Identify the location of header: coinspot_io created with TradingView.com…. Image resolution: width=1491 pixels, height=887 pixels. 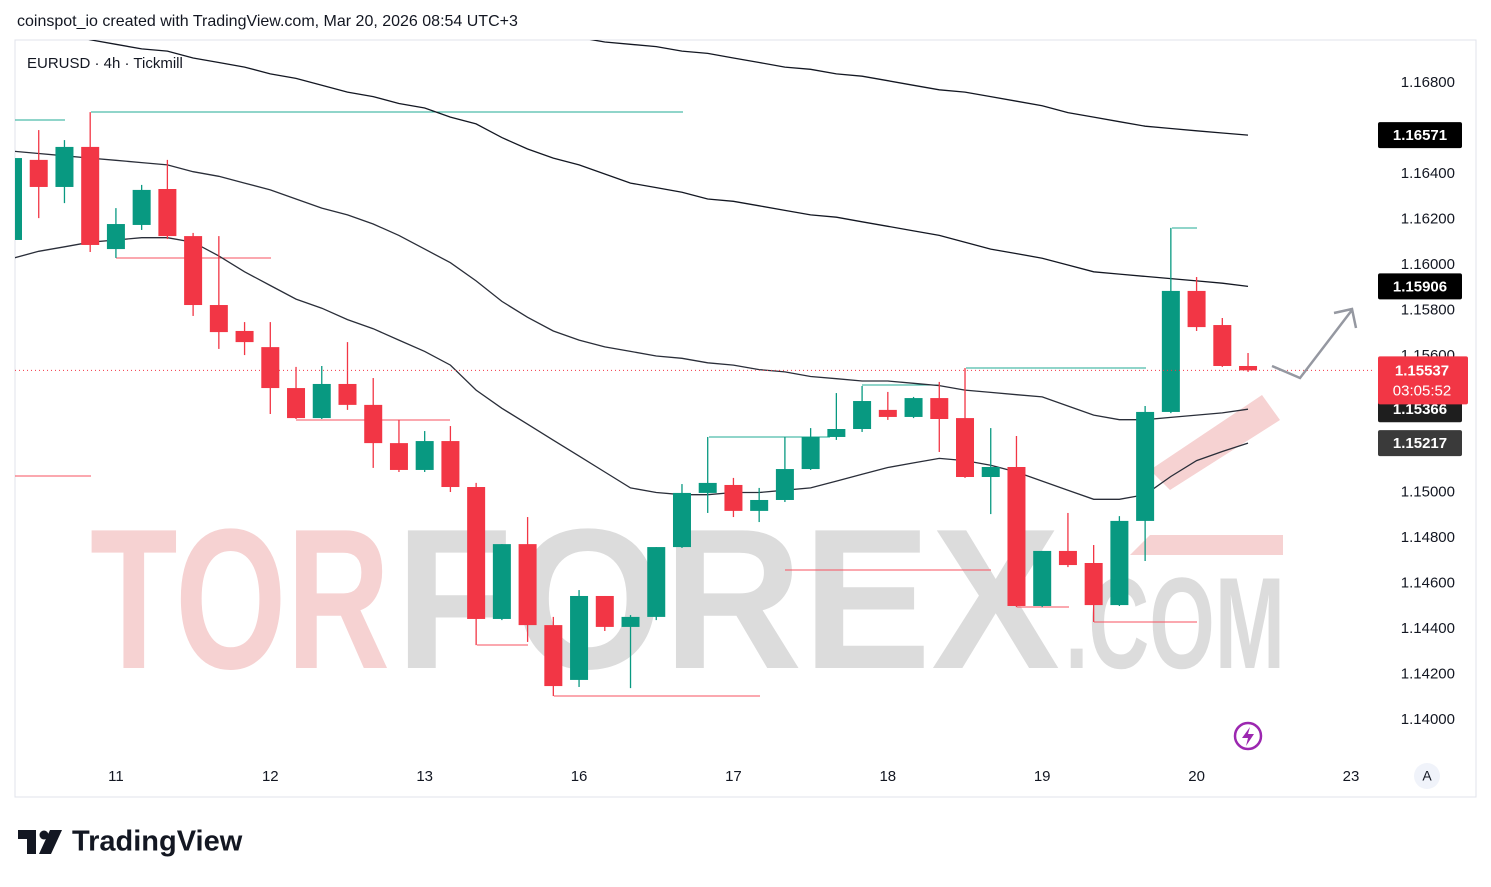
(267, 21).